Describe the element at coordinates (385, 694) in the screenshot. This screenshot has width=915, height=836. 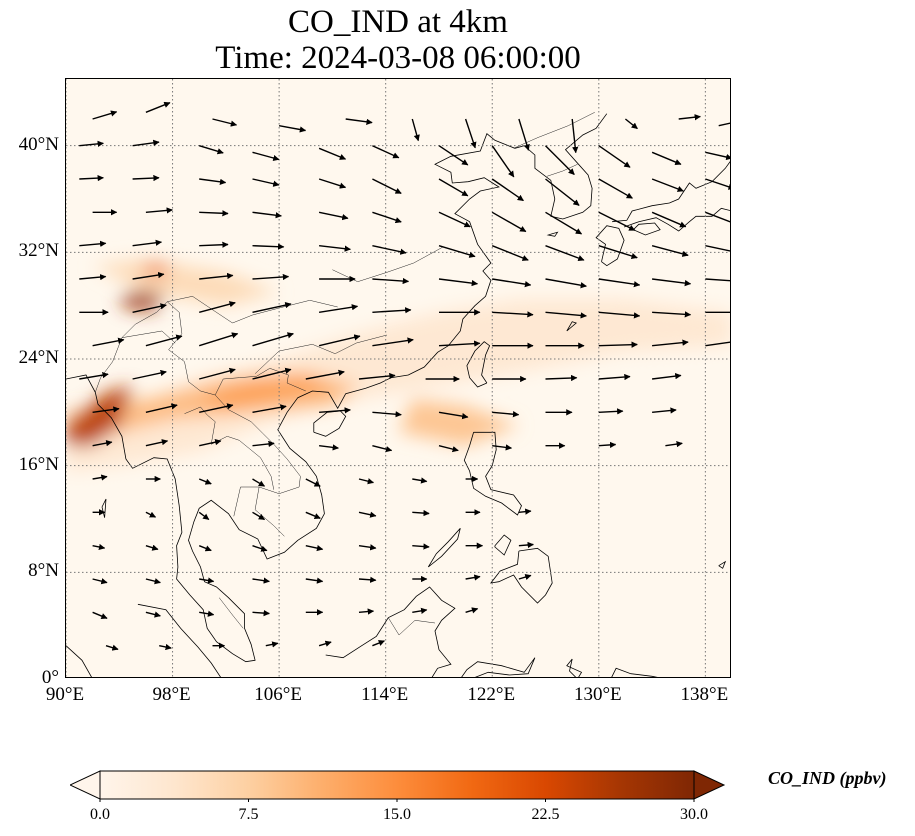
I see `lon-tick-label-3: 114°E` at that location.